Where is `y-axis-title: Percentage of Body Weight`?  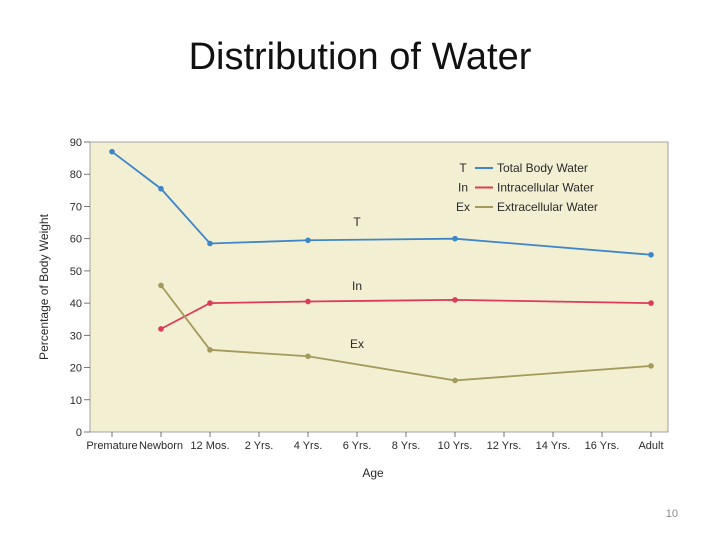 y-axis-title: Percentage of Body Weight is located at coordinates (44, 286).